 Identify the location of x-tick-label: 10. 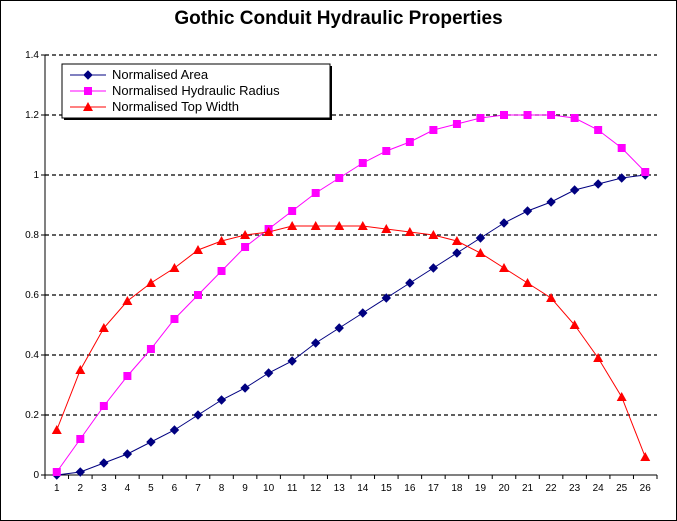
(269, 488).